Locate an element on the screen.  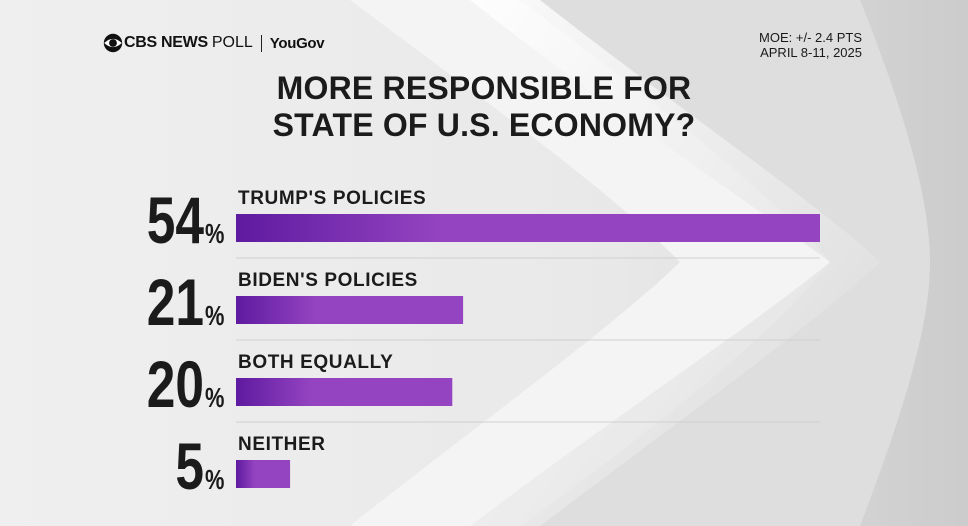
partner-name: YouGov is located at coordinates (297, 43).